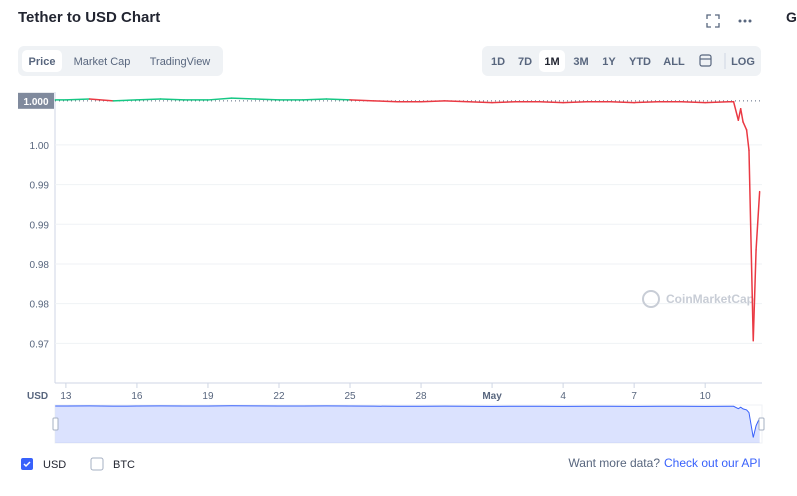 This screenshot has width=797, height=496. I want to click on range-button: 3M, so click(580, 62).